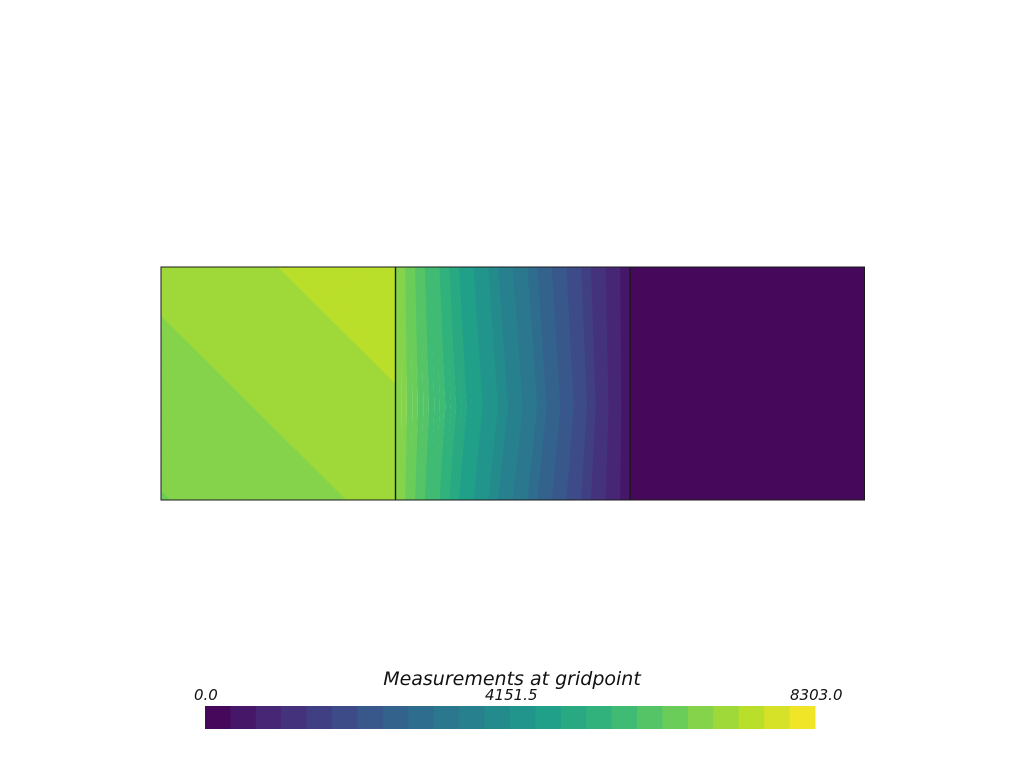 Image resolution: width=1024 pixels, height=768 pixels. What do you see at coordinates (512, 679) in the screenshot?
I see `scalar-bar-title: Measurements at gridpoint` at bounding box center [512, 679].